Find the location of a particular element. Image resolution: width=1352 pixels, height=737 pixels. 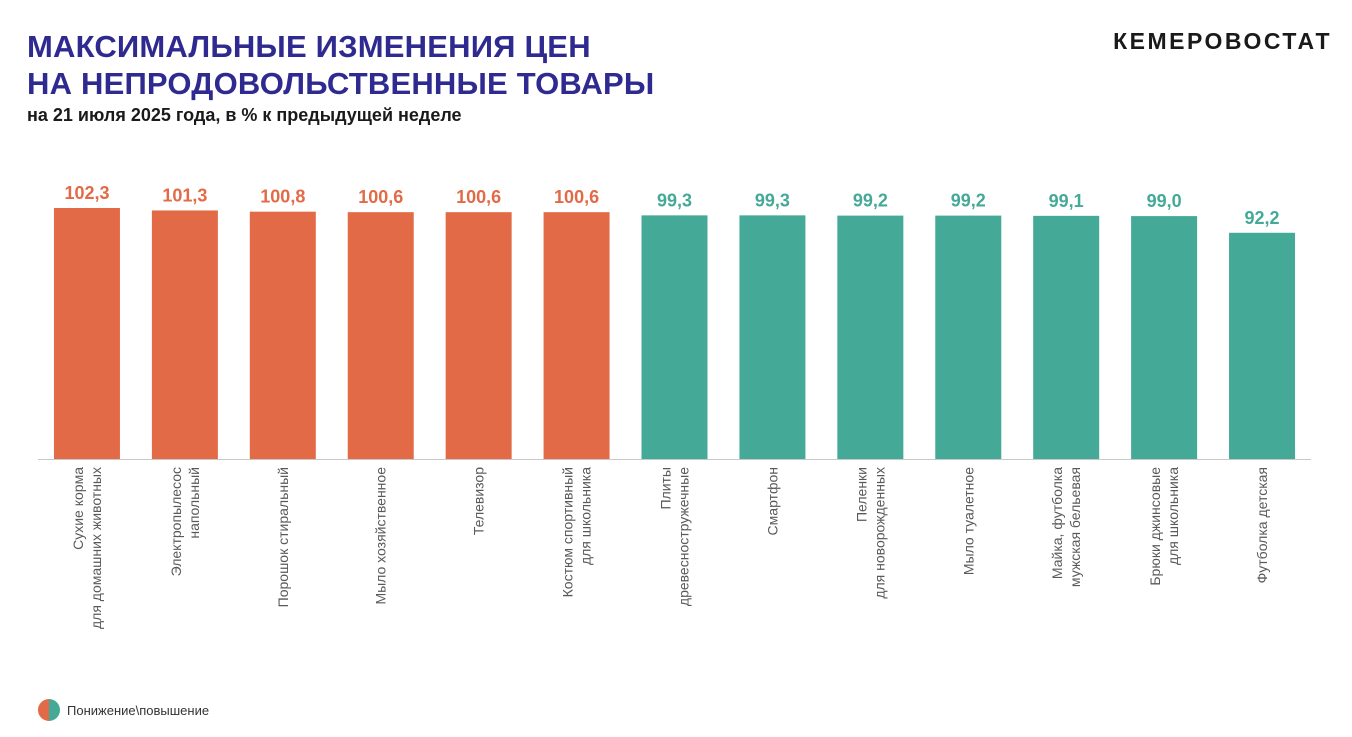

category-label-6: Костюм спортивный для школьника is located at coordinates (577, 532).